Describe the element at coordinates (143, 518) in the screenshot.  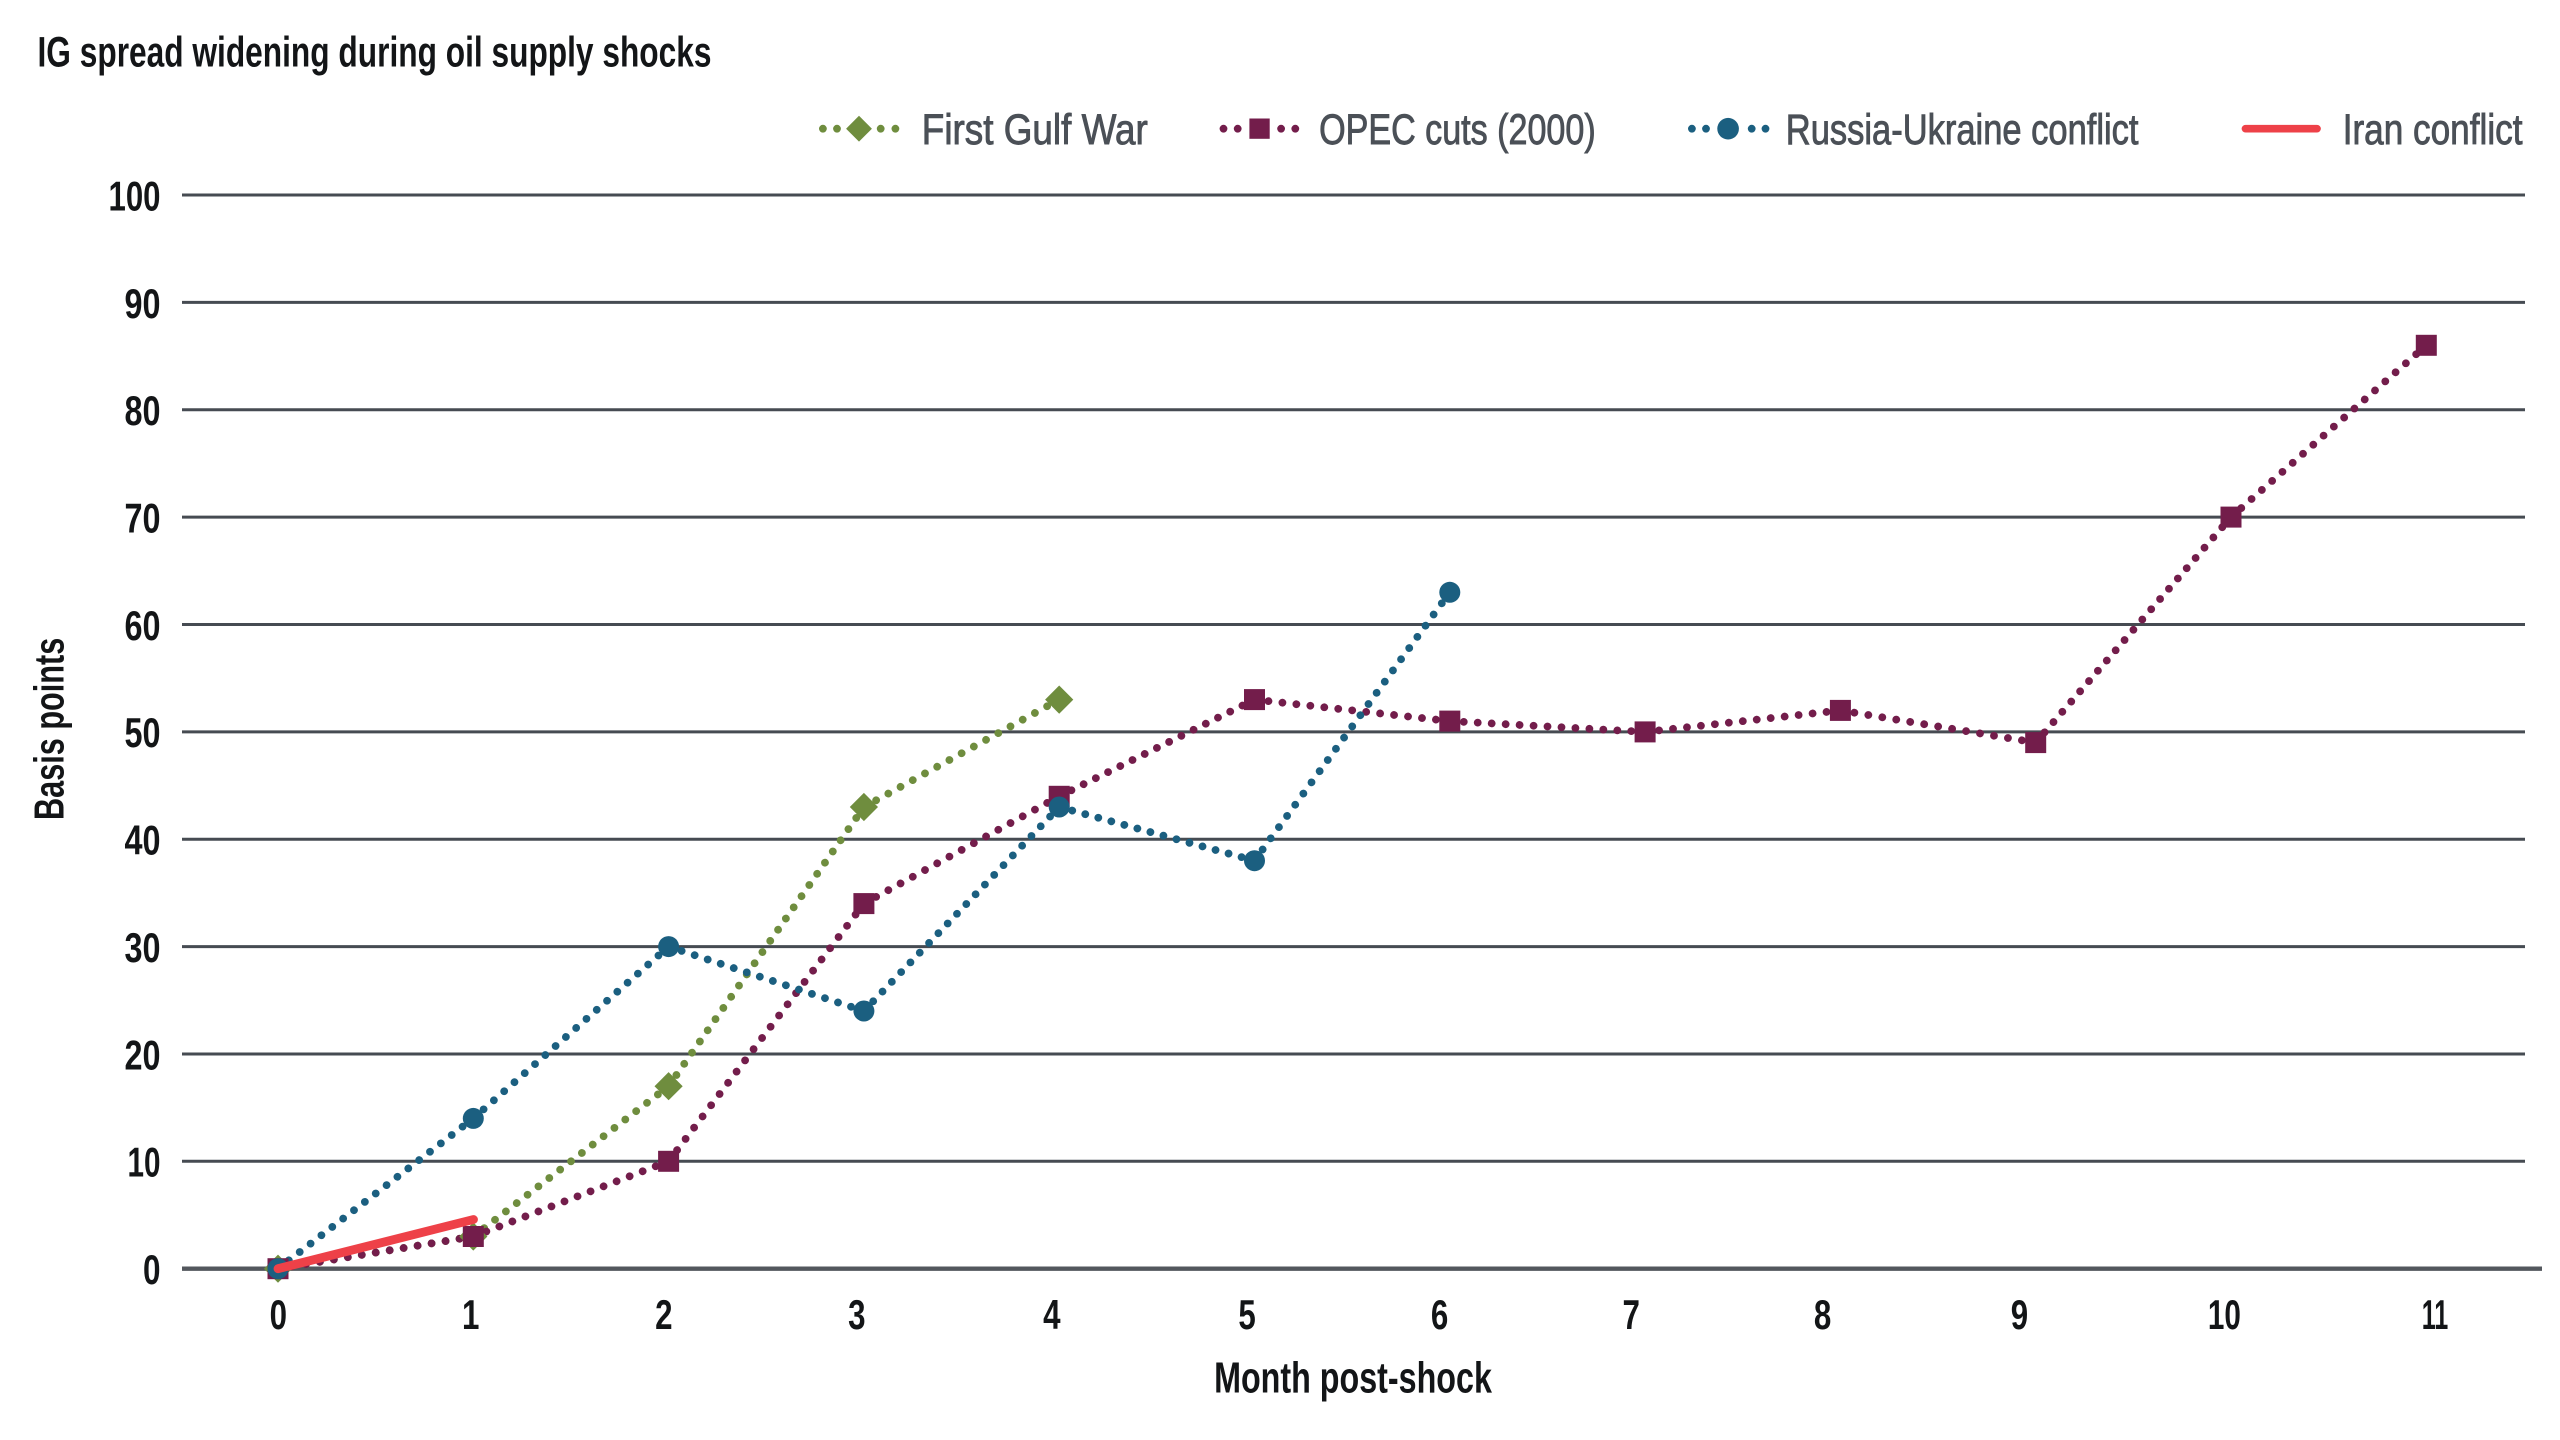
I see `svg-text: 70` at that location.